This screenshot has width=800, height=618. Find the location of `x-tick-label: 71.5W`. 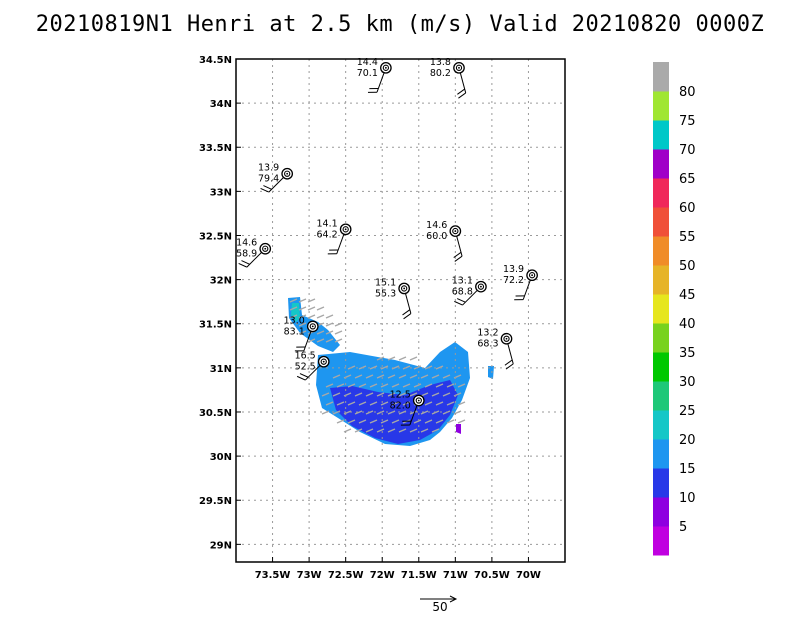

x-tick-label: 71.5W is located at coordinates (419, 575).